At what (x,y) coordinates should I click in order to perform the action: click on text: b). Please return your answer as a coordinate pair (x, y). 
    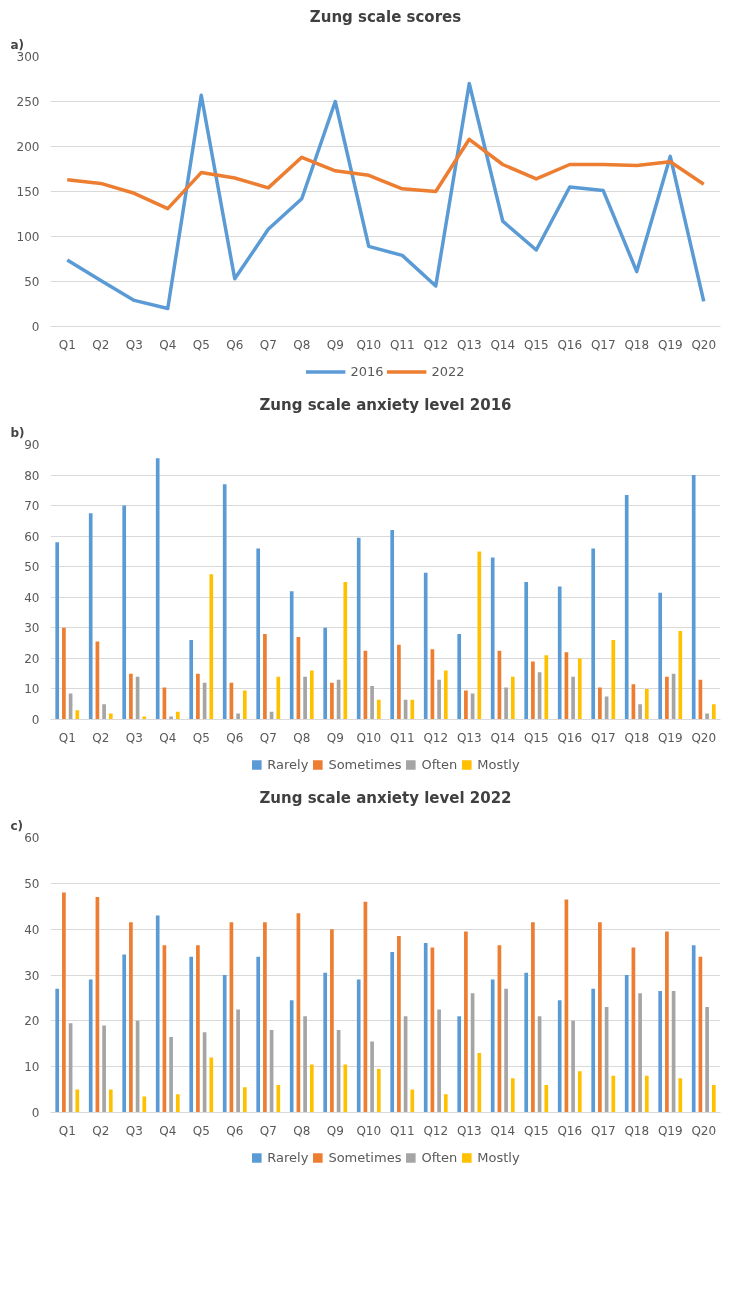
    Looking at the image, I should click on (17, 432).